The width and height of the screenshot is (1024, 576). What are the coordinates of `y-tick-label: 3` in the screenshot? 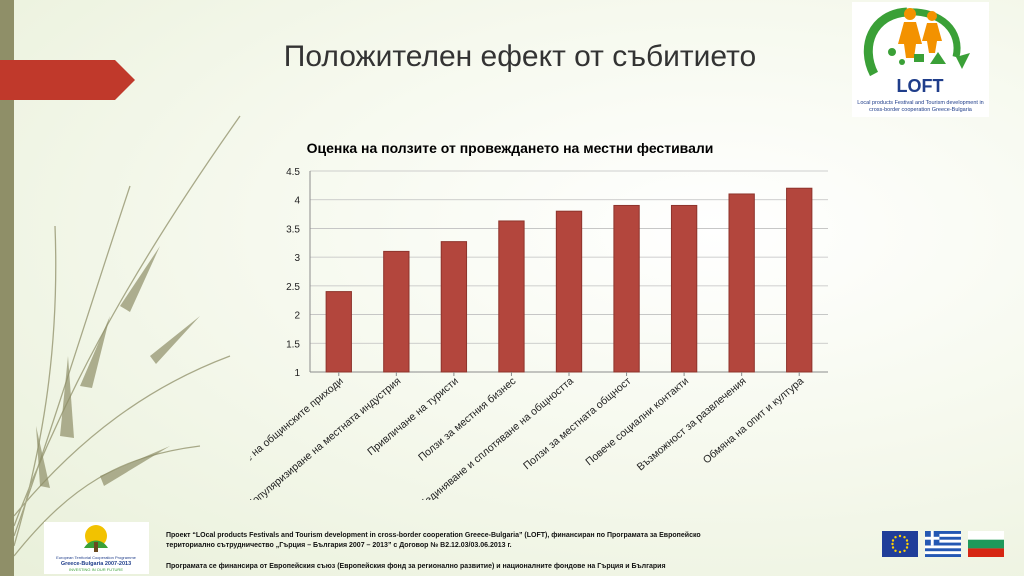 It's located at (297, 258).